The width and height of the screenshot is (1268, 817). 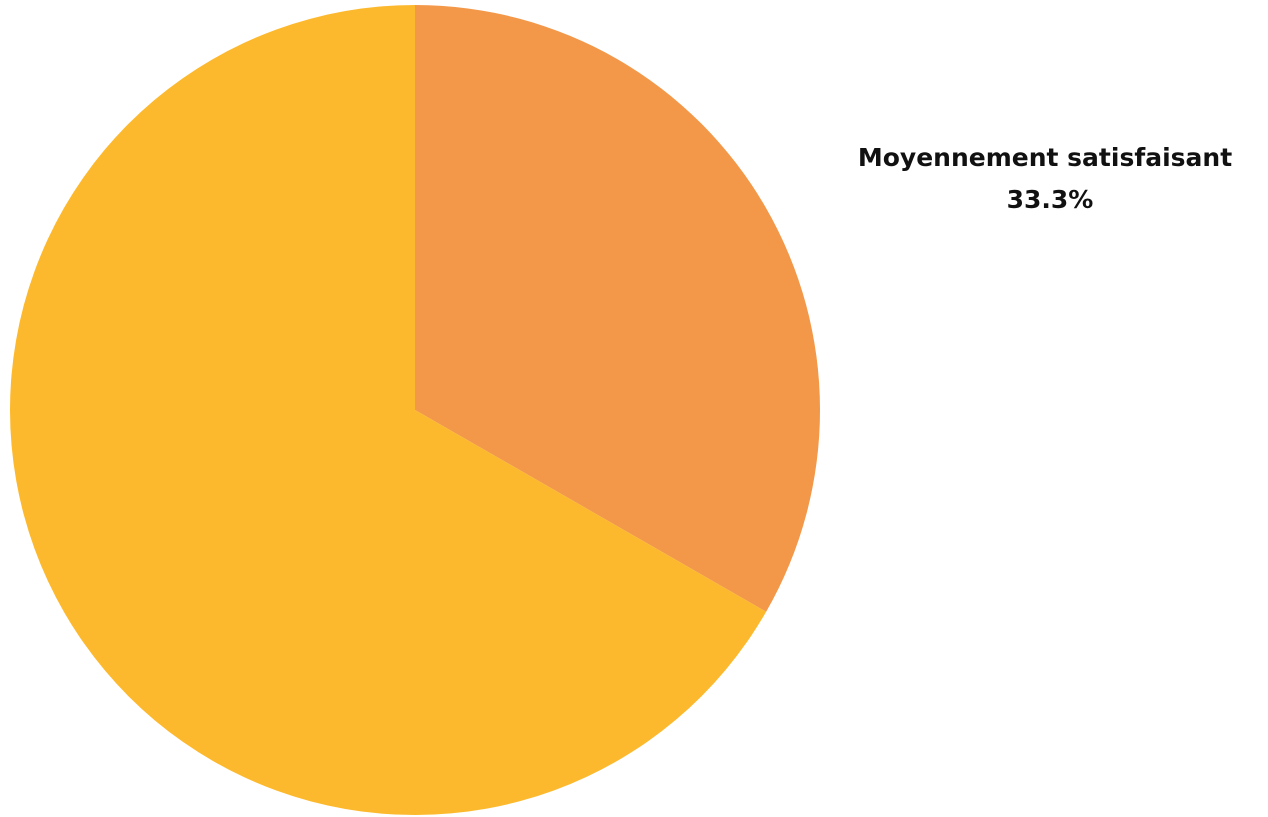 What do you see at coordinates (1050, 199) in the screenshot?
I see `slice-percent-moyennement-satisfaisant: 33.3%` at bounding box center [1050, 199].